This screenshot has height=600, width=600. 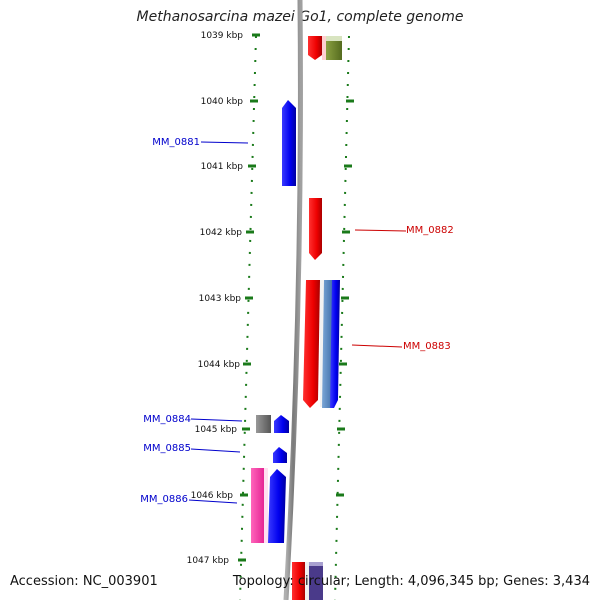 What do you see at coordinates (281, 424) in the screenshot?
I see `gene-arrow-minus-mm0884b` at bounding box center [281, 424].